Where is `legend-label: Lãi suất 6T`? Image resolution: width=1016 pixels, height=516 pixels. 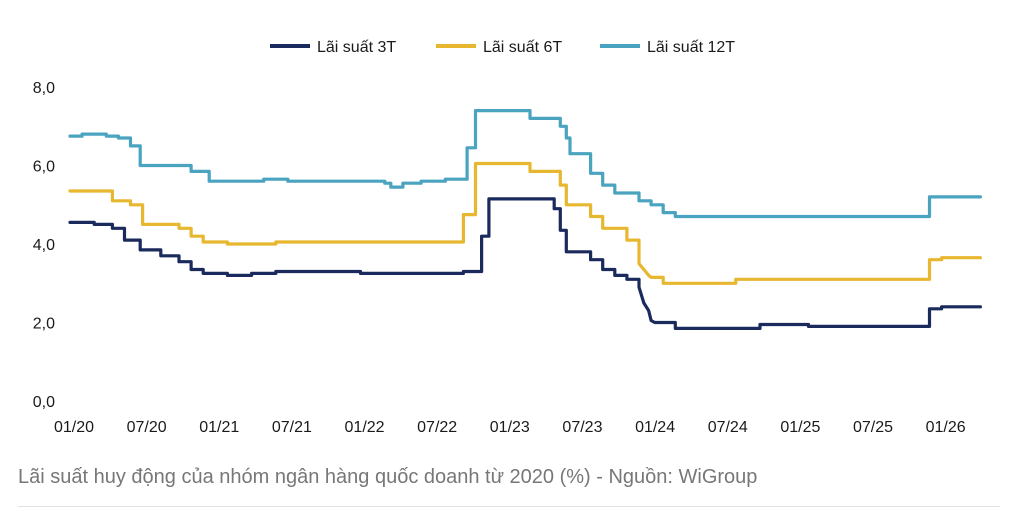
legend-label: Lãi suất 6T is located at coordinates (522, 47).